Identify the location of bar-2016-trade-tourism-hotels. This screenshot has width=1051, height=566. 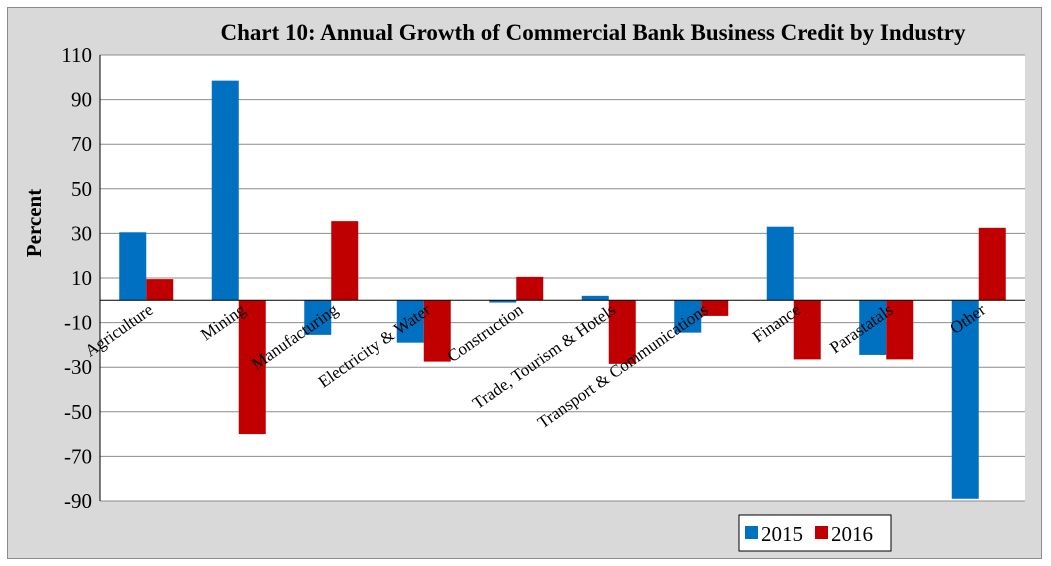
(622, 332).